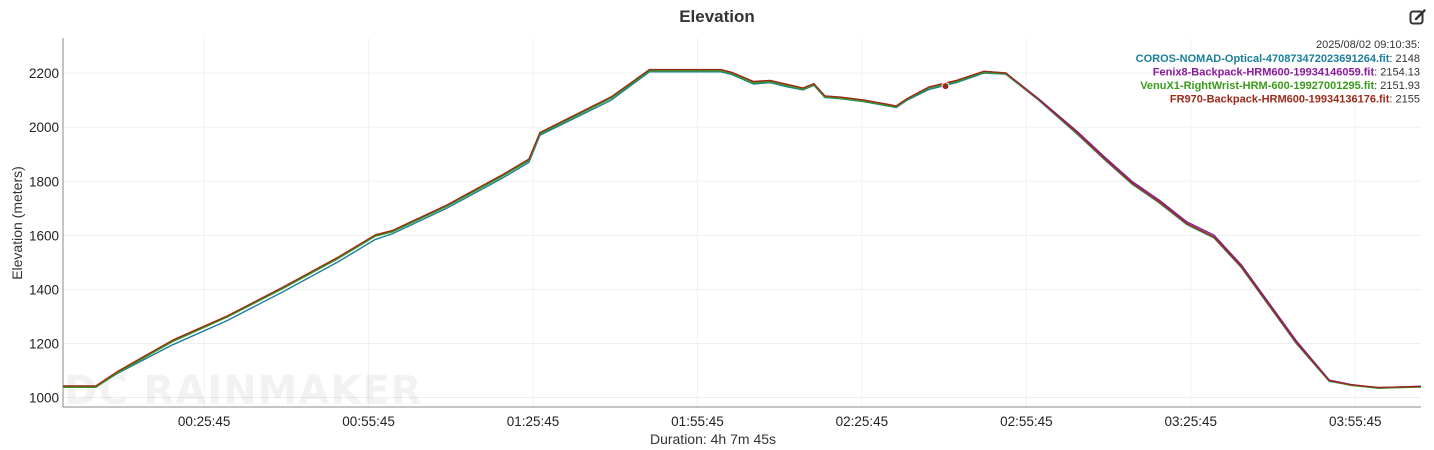 The height and width of the screenshot is (450, 1434). What do you see at coordinates (44, 289) in the screenshot?
I see `y-tick-label: 1400` at bounding box center [44, 289].